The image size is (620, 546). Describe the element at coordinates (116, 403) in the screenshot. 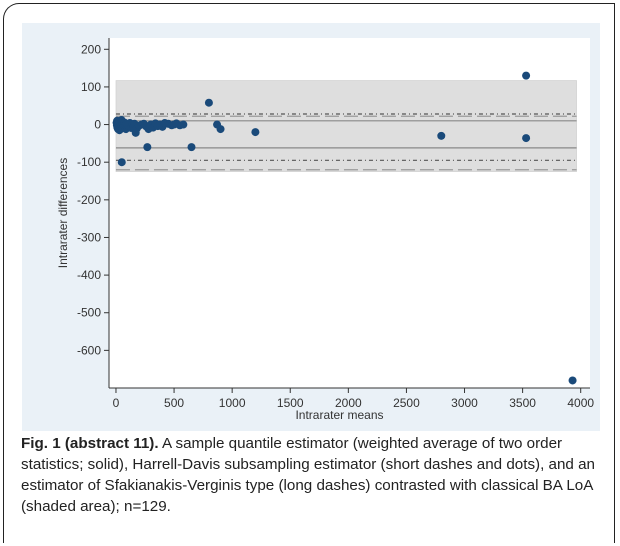

I see `x-tick-label: 0` at that location.